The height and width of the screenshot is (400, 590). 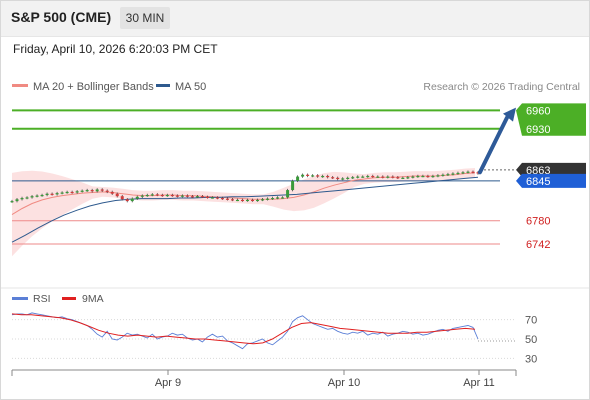 I want to click on rsi-line, so click(x=245, y=331).